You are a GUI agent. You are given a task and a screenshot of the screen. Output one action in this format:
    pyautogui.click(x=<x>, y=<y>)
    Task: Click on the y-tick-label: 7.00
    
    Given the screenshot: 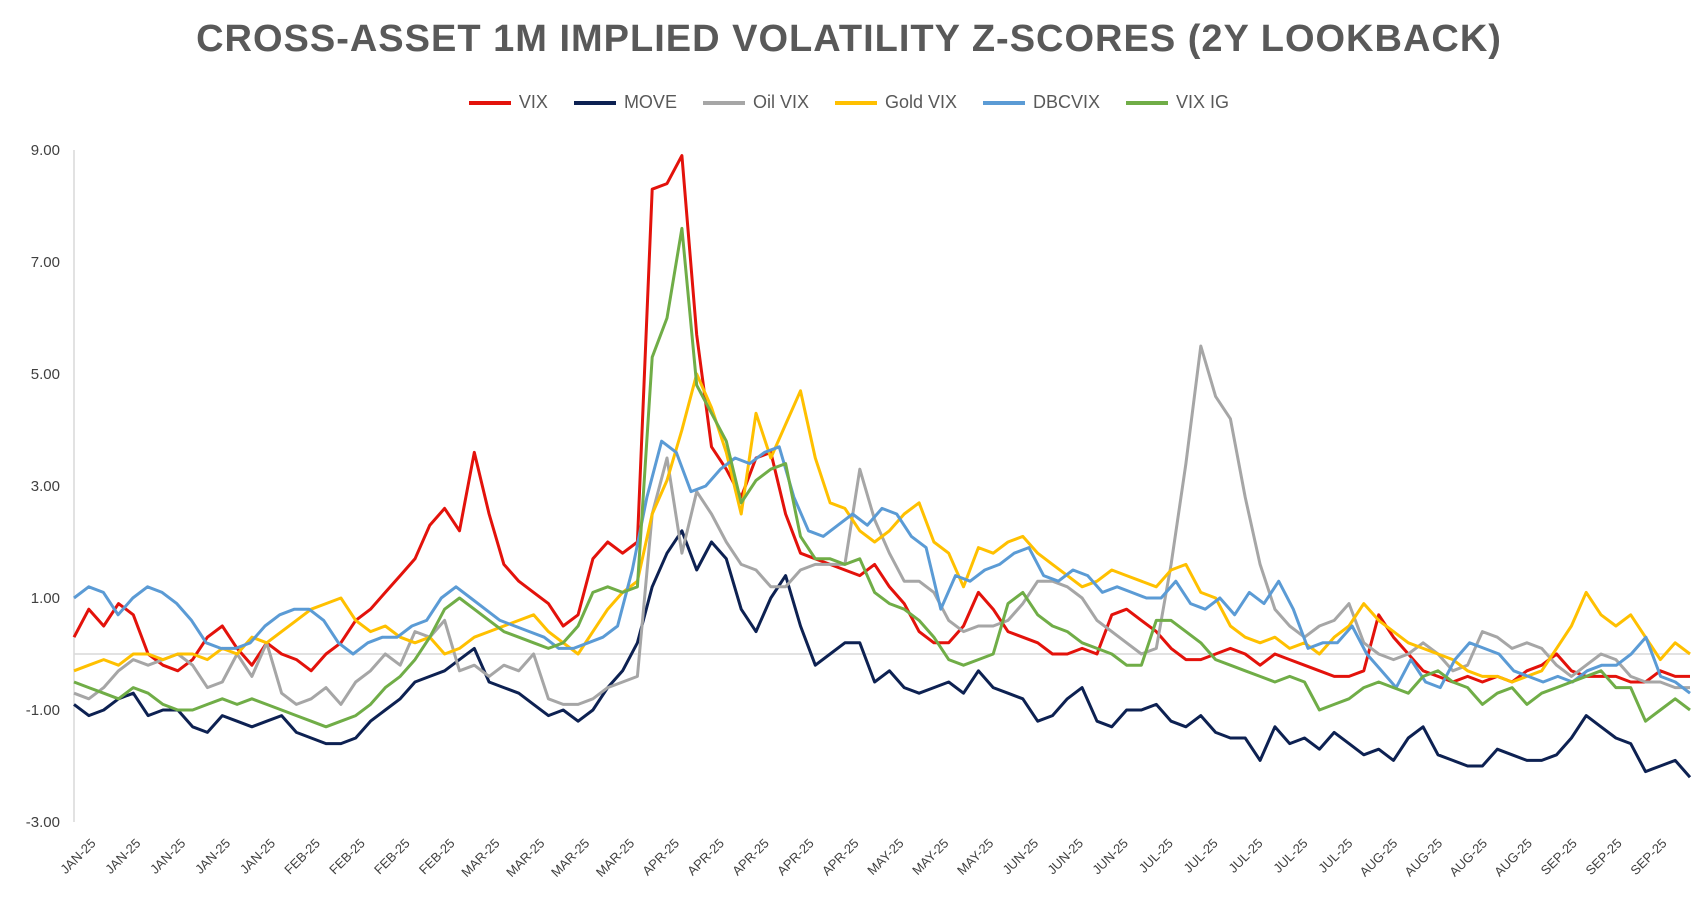 What is the action you would take?
    pyautogui.click(x=45, y=262)
    